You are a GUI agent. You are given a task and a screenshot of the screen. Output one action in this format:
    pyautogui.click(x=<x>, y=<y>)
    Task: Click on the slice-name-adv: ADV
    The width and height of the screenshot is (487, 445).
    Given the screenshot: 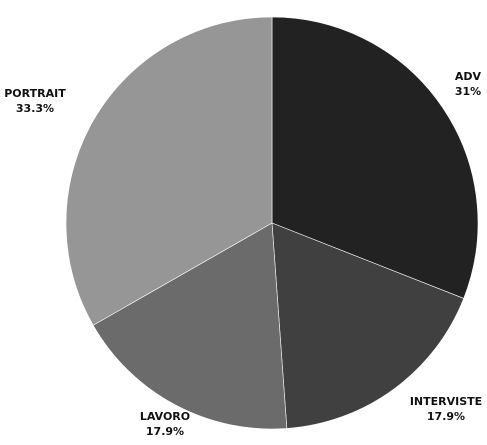 What is the action you would take?
    pyautogui.click(x=468, y=76)
    